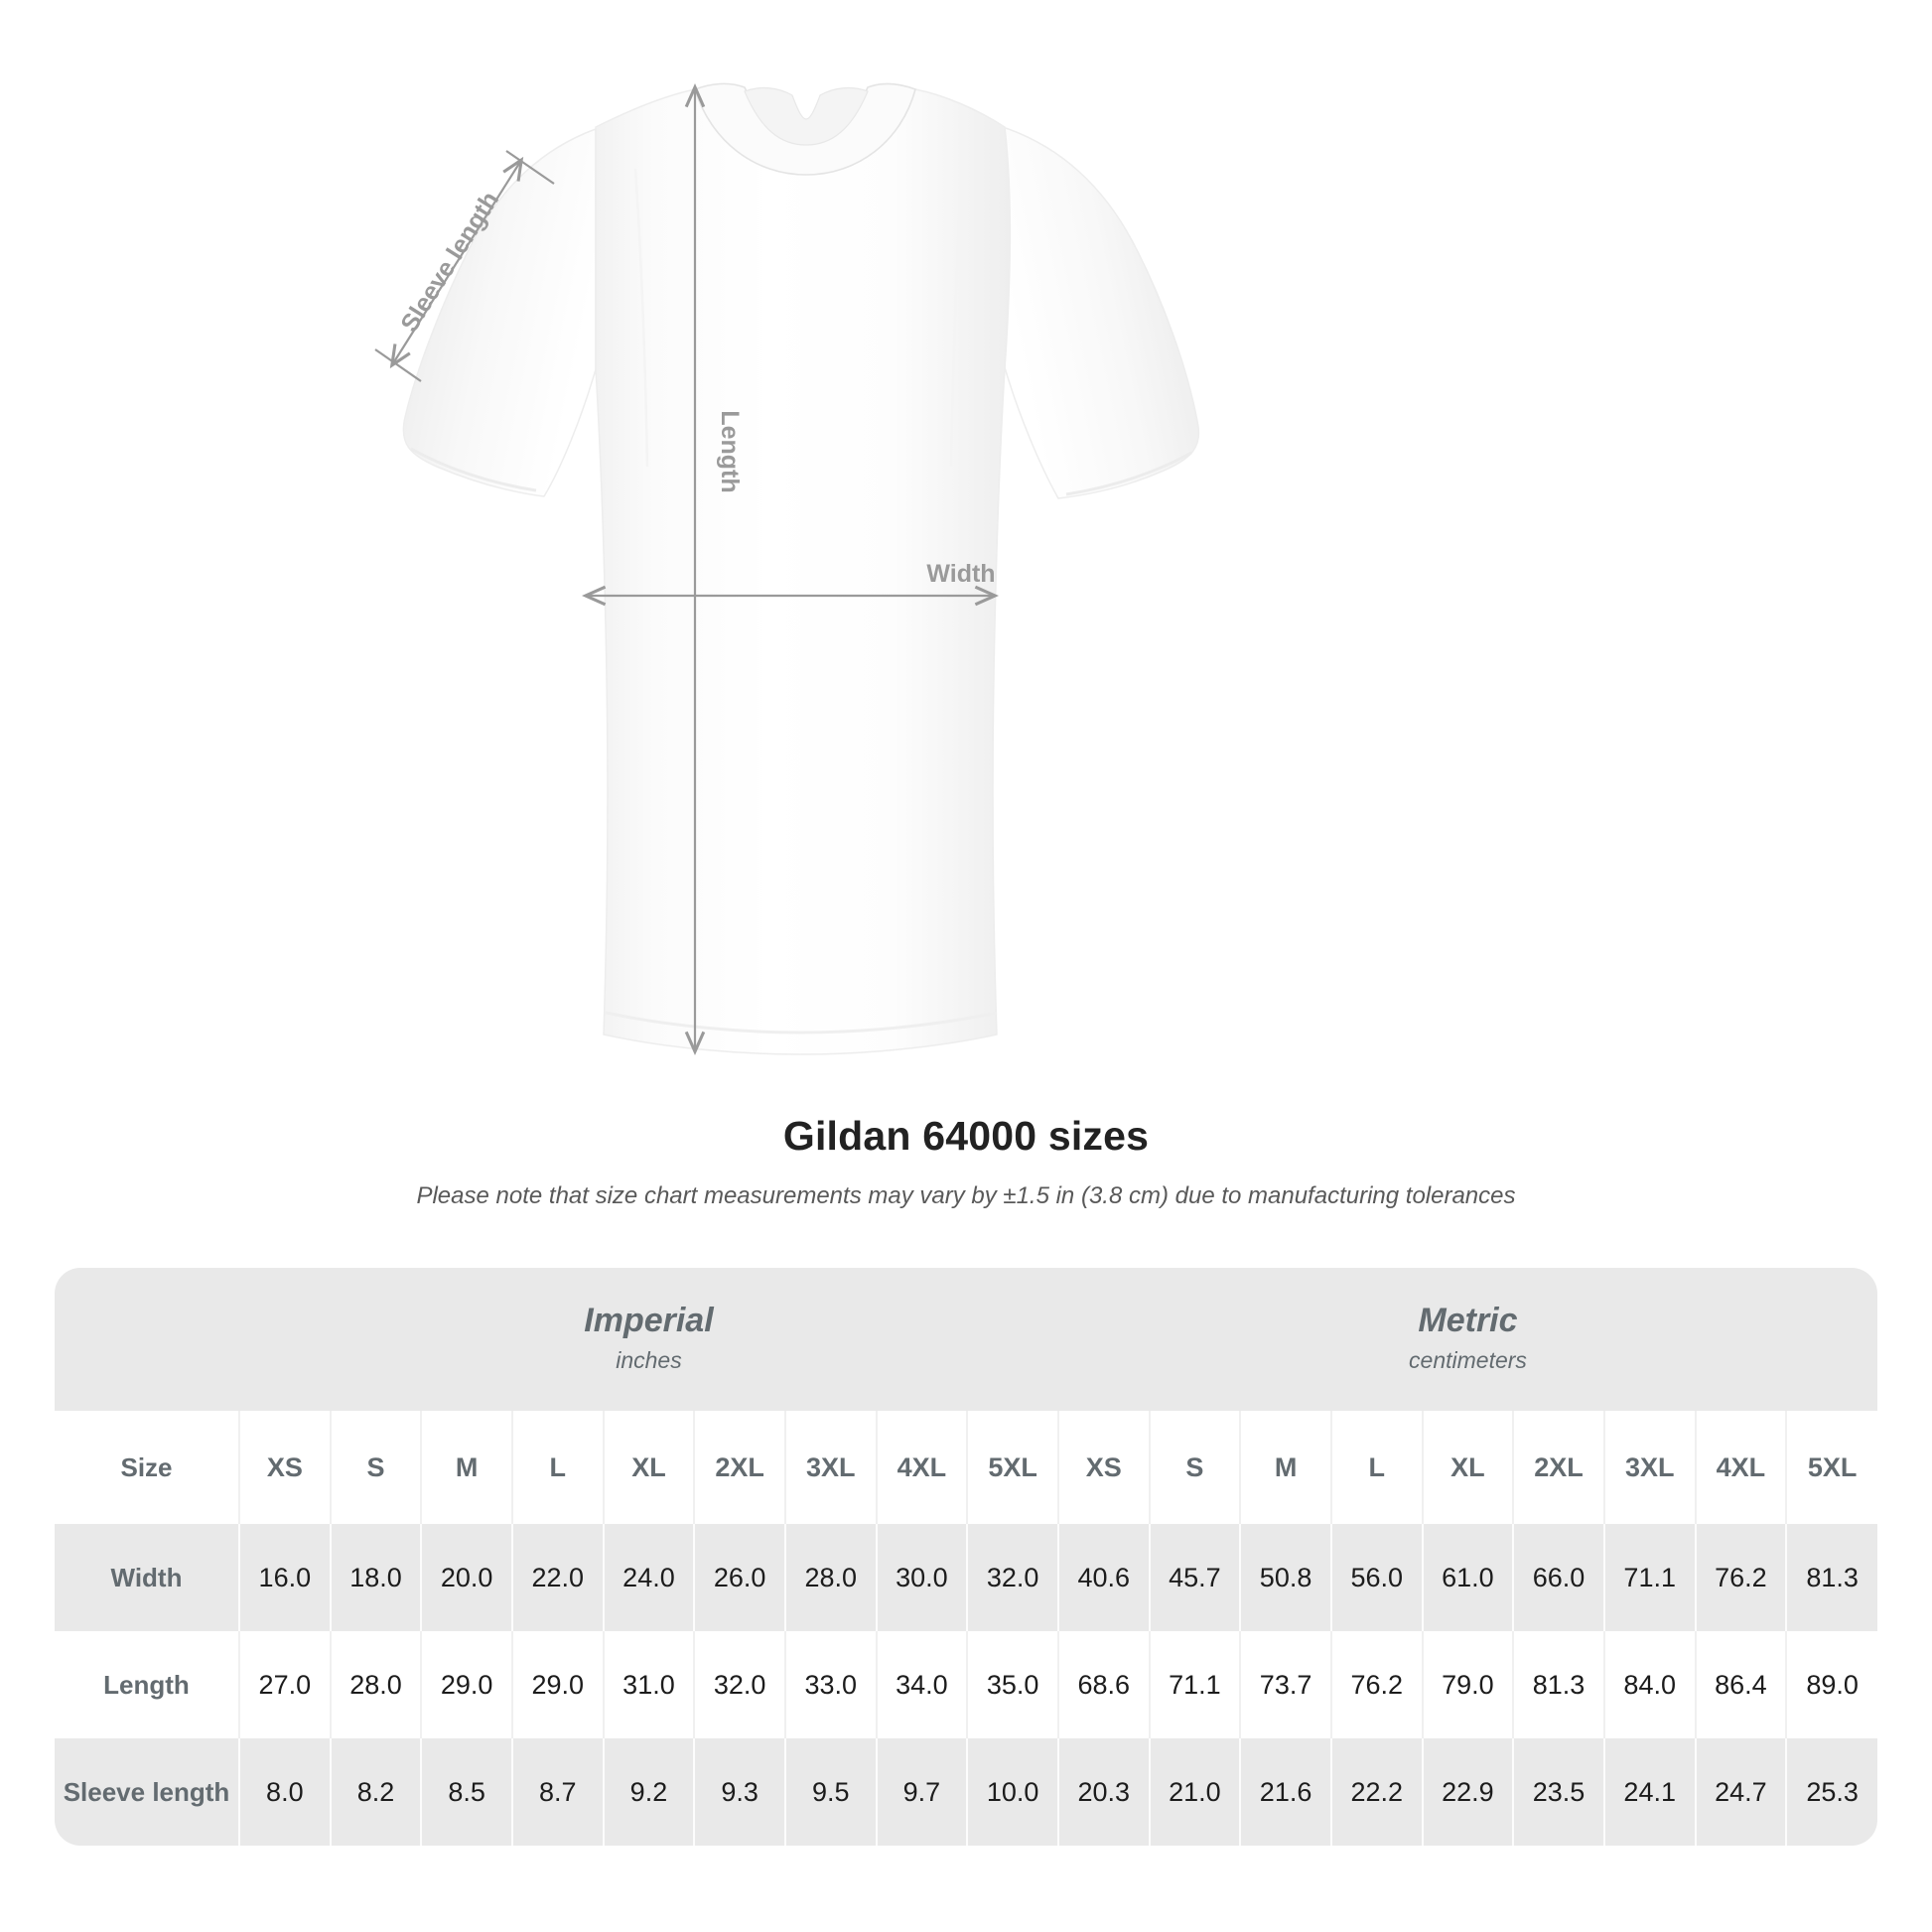  Describe the element at coordinates (147, 1340) in the screenshot. I see `unit-banner-spacer` at that location.